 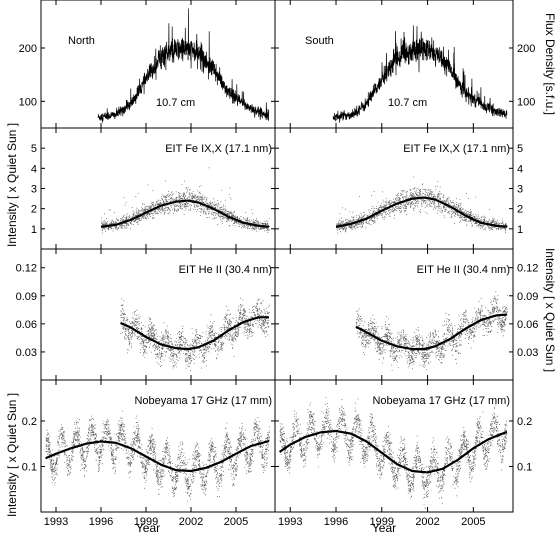 I want to click on nobeyama-north-fit-curve, so click(x=157, y=456).